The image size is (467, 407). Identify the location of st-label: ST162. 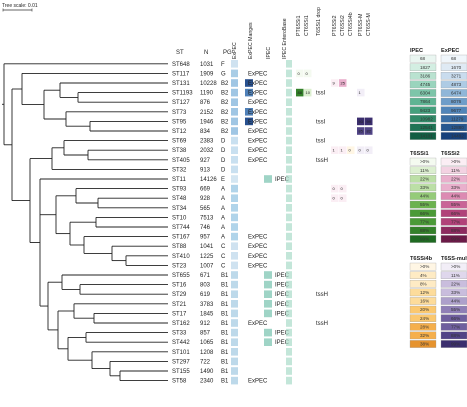
(181, 324).